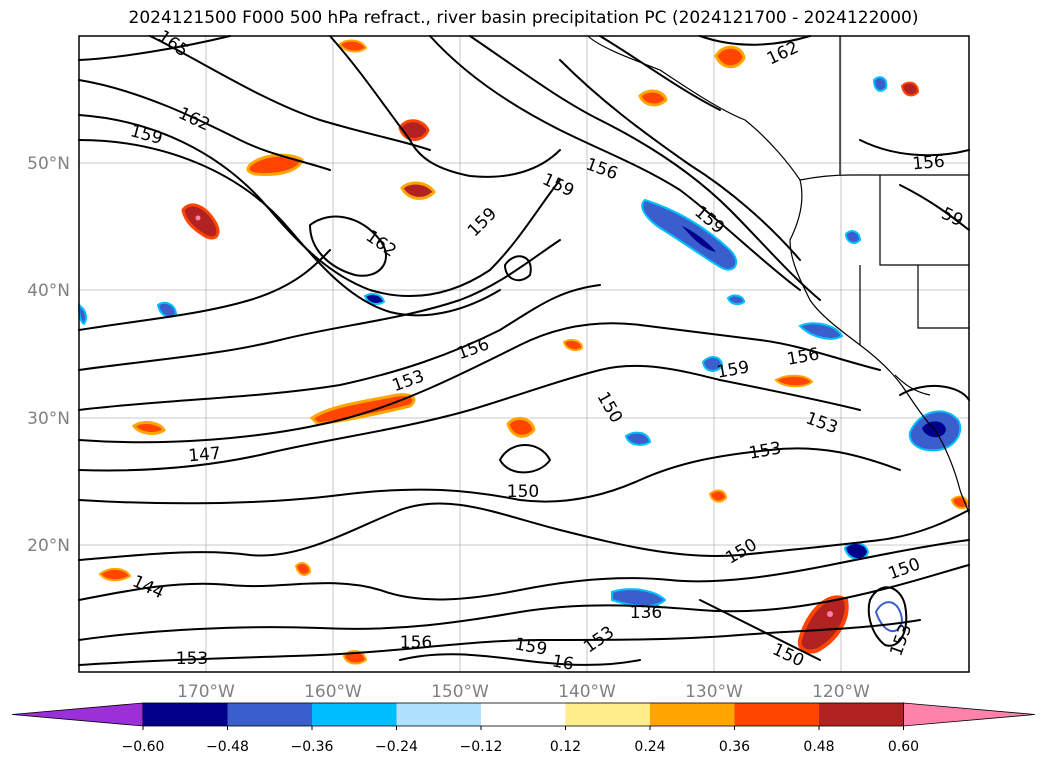  I want to click on colorbar-tick-label: 0.48, so click(818, 747).